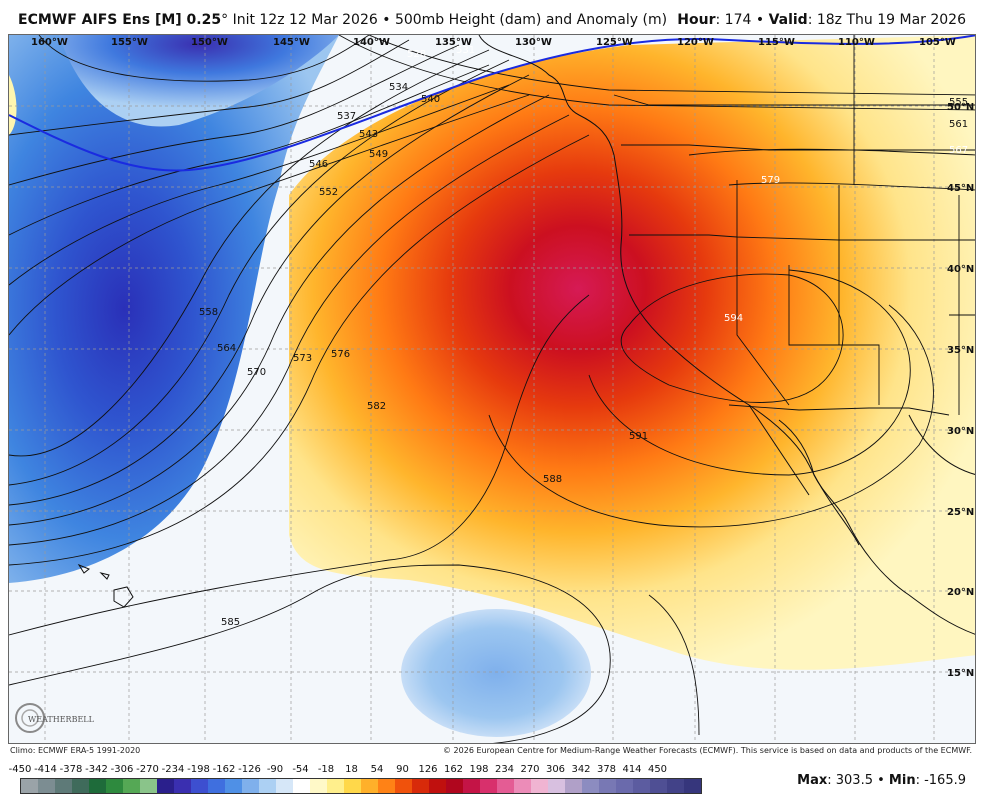 This screenshot has width=984, height=808. Describe the element at coordinates (812, 780) in the screenshot. I see `max-label: Max` at that location.